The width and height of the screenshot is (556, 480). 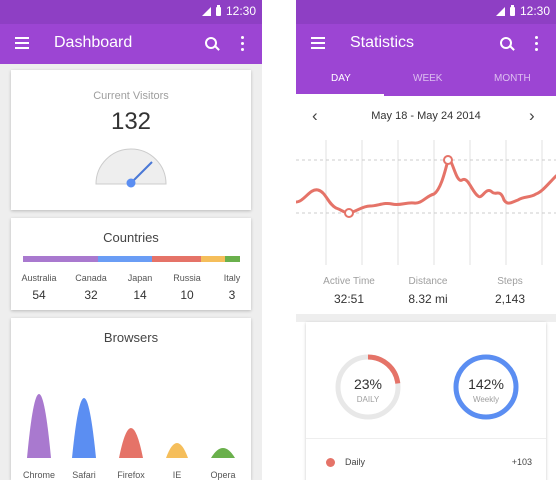 I want to click on daily-ring-label: DAILY, so click(x=368, y=399).